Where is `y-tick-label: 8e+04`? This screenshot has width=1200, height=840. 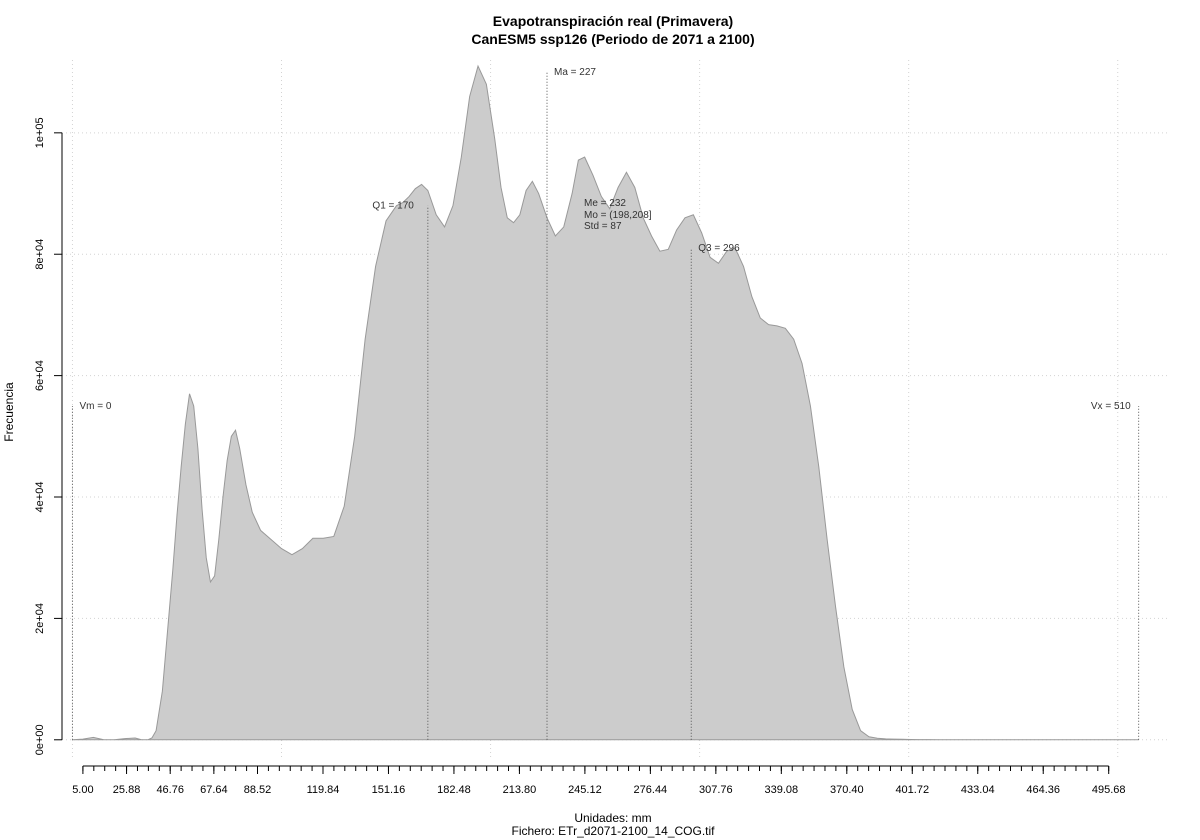 y-tick-label: 8e+04 is located at coordinates (40, 254).